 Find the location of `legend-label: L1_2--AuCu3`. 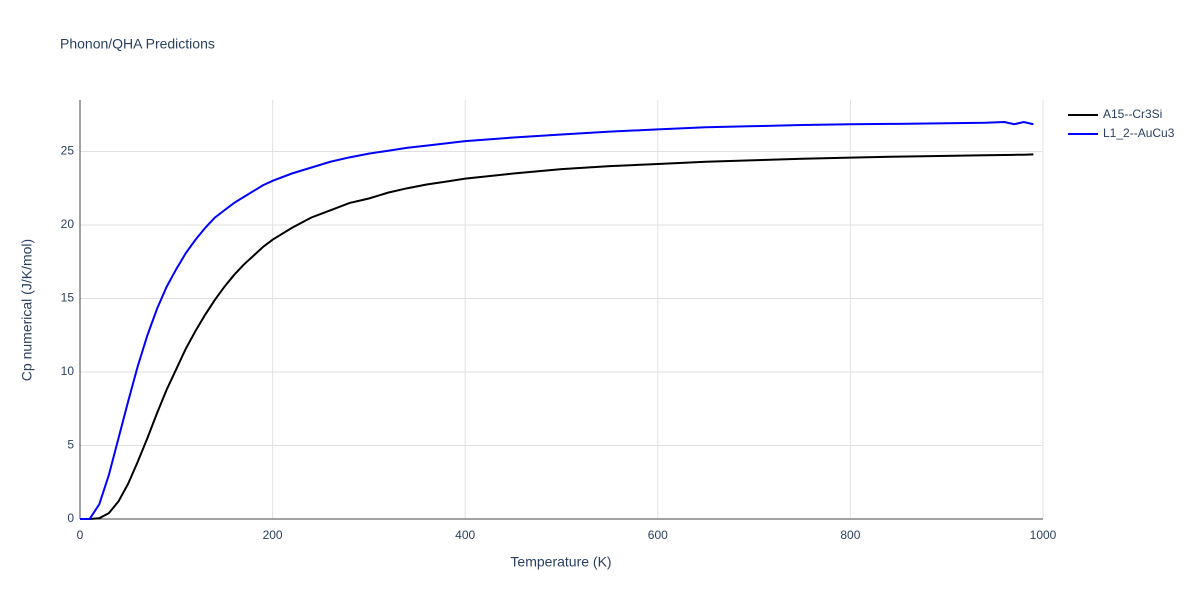

legend-label: L1_2--AuCu3 is located at coordinates (1139, 133).